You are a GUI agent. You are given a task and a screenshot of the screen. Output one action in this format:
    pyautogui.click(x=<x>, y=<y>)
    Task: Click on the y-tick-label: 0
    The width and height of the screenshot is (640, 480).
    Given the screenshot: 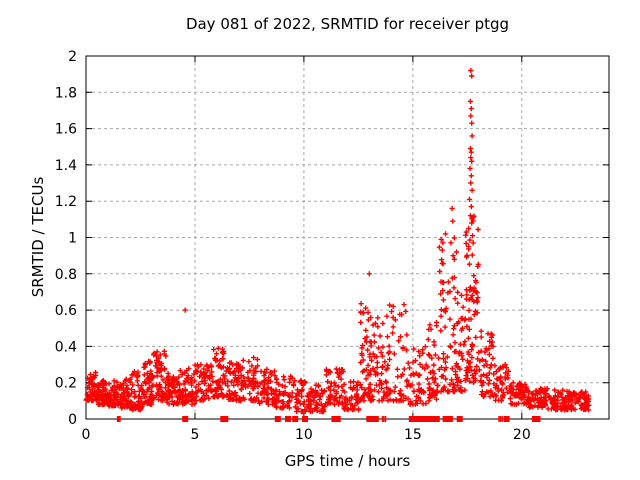 What is the action you would take?
    pyautogui.click(x=72, y=420)
    